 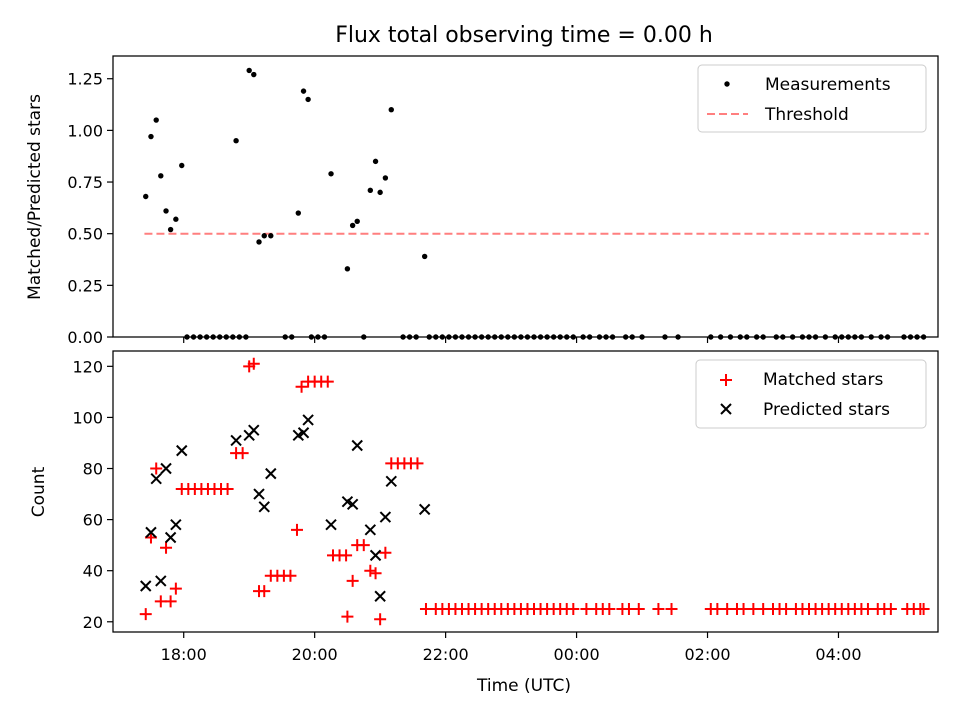 What do you see at coordinates (93, 622) in the screenshot?
I see `y-tick-label: 20` at bounding box center [93, 622].